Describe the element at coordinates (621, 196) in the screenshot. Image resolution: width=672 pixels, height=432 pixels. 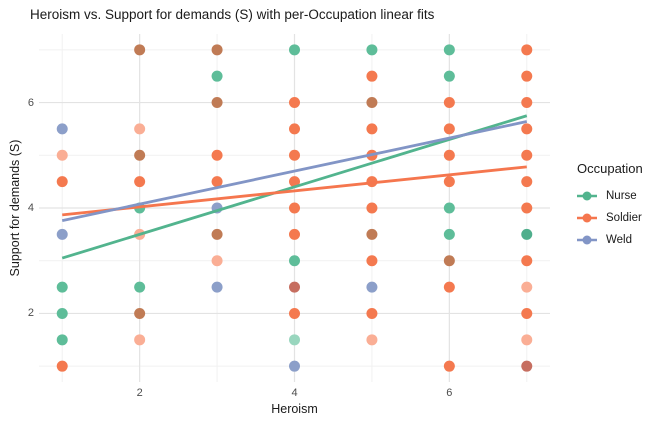
I see `legend-item-label: Nurse` at that location.